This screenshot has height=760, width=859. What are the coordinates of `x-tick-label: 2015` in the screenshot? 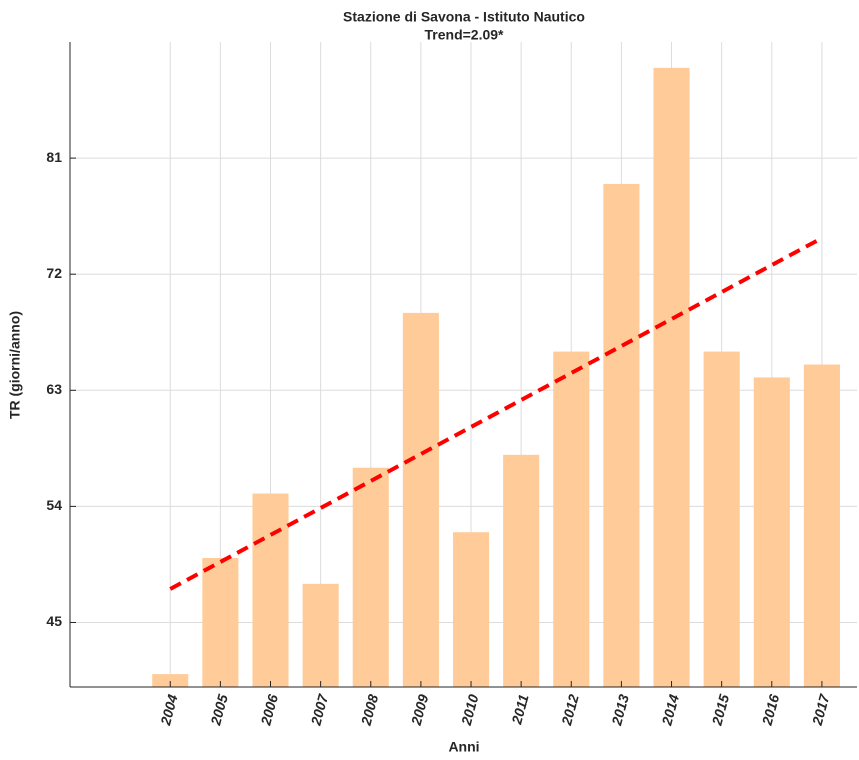 It's located at (720, 709).